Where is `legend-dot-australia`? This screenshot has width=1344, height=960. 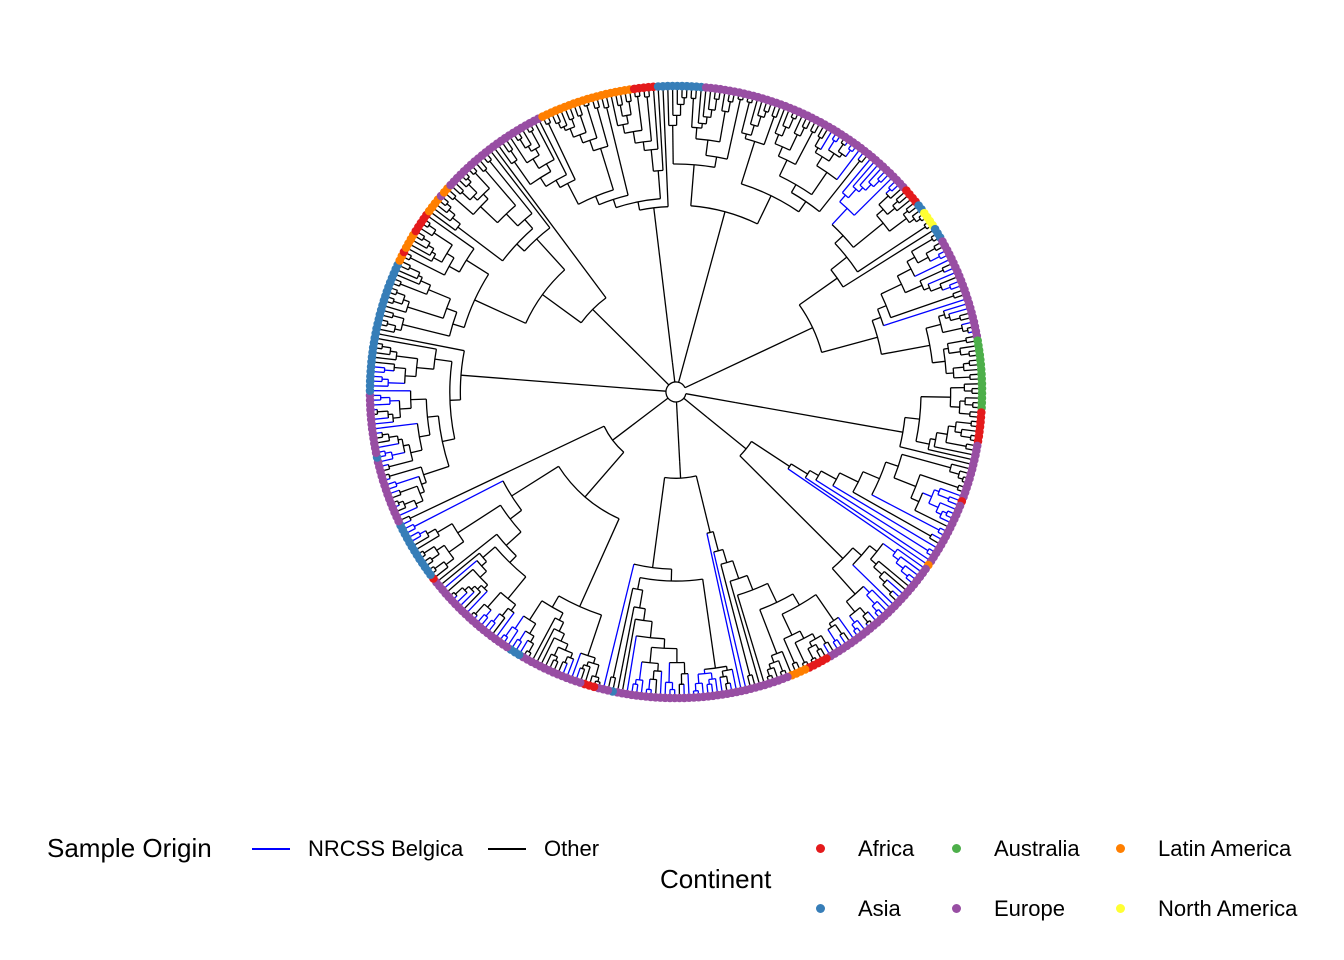
legend-dot-australia is located at coordinates (956, 848).